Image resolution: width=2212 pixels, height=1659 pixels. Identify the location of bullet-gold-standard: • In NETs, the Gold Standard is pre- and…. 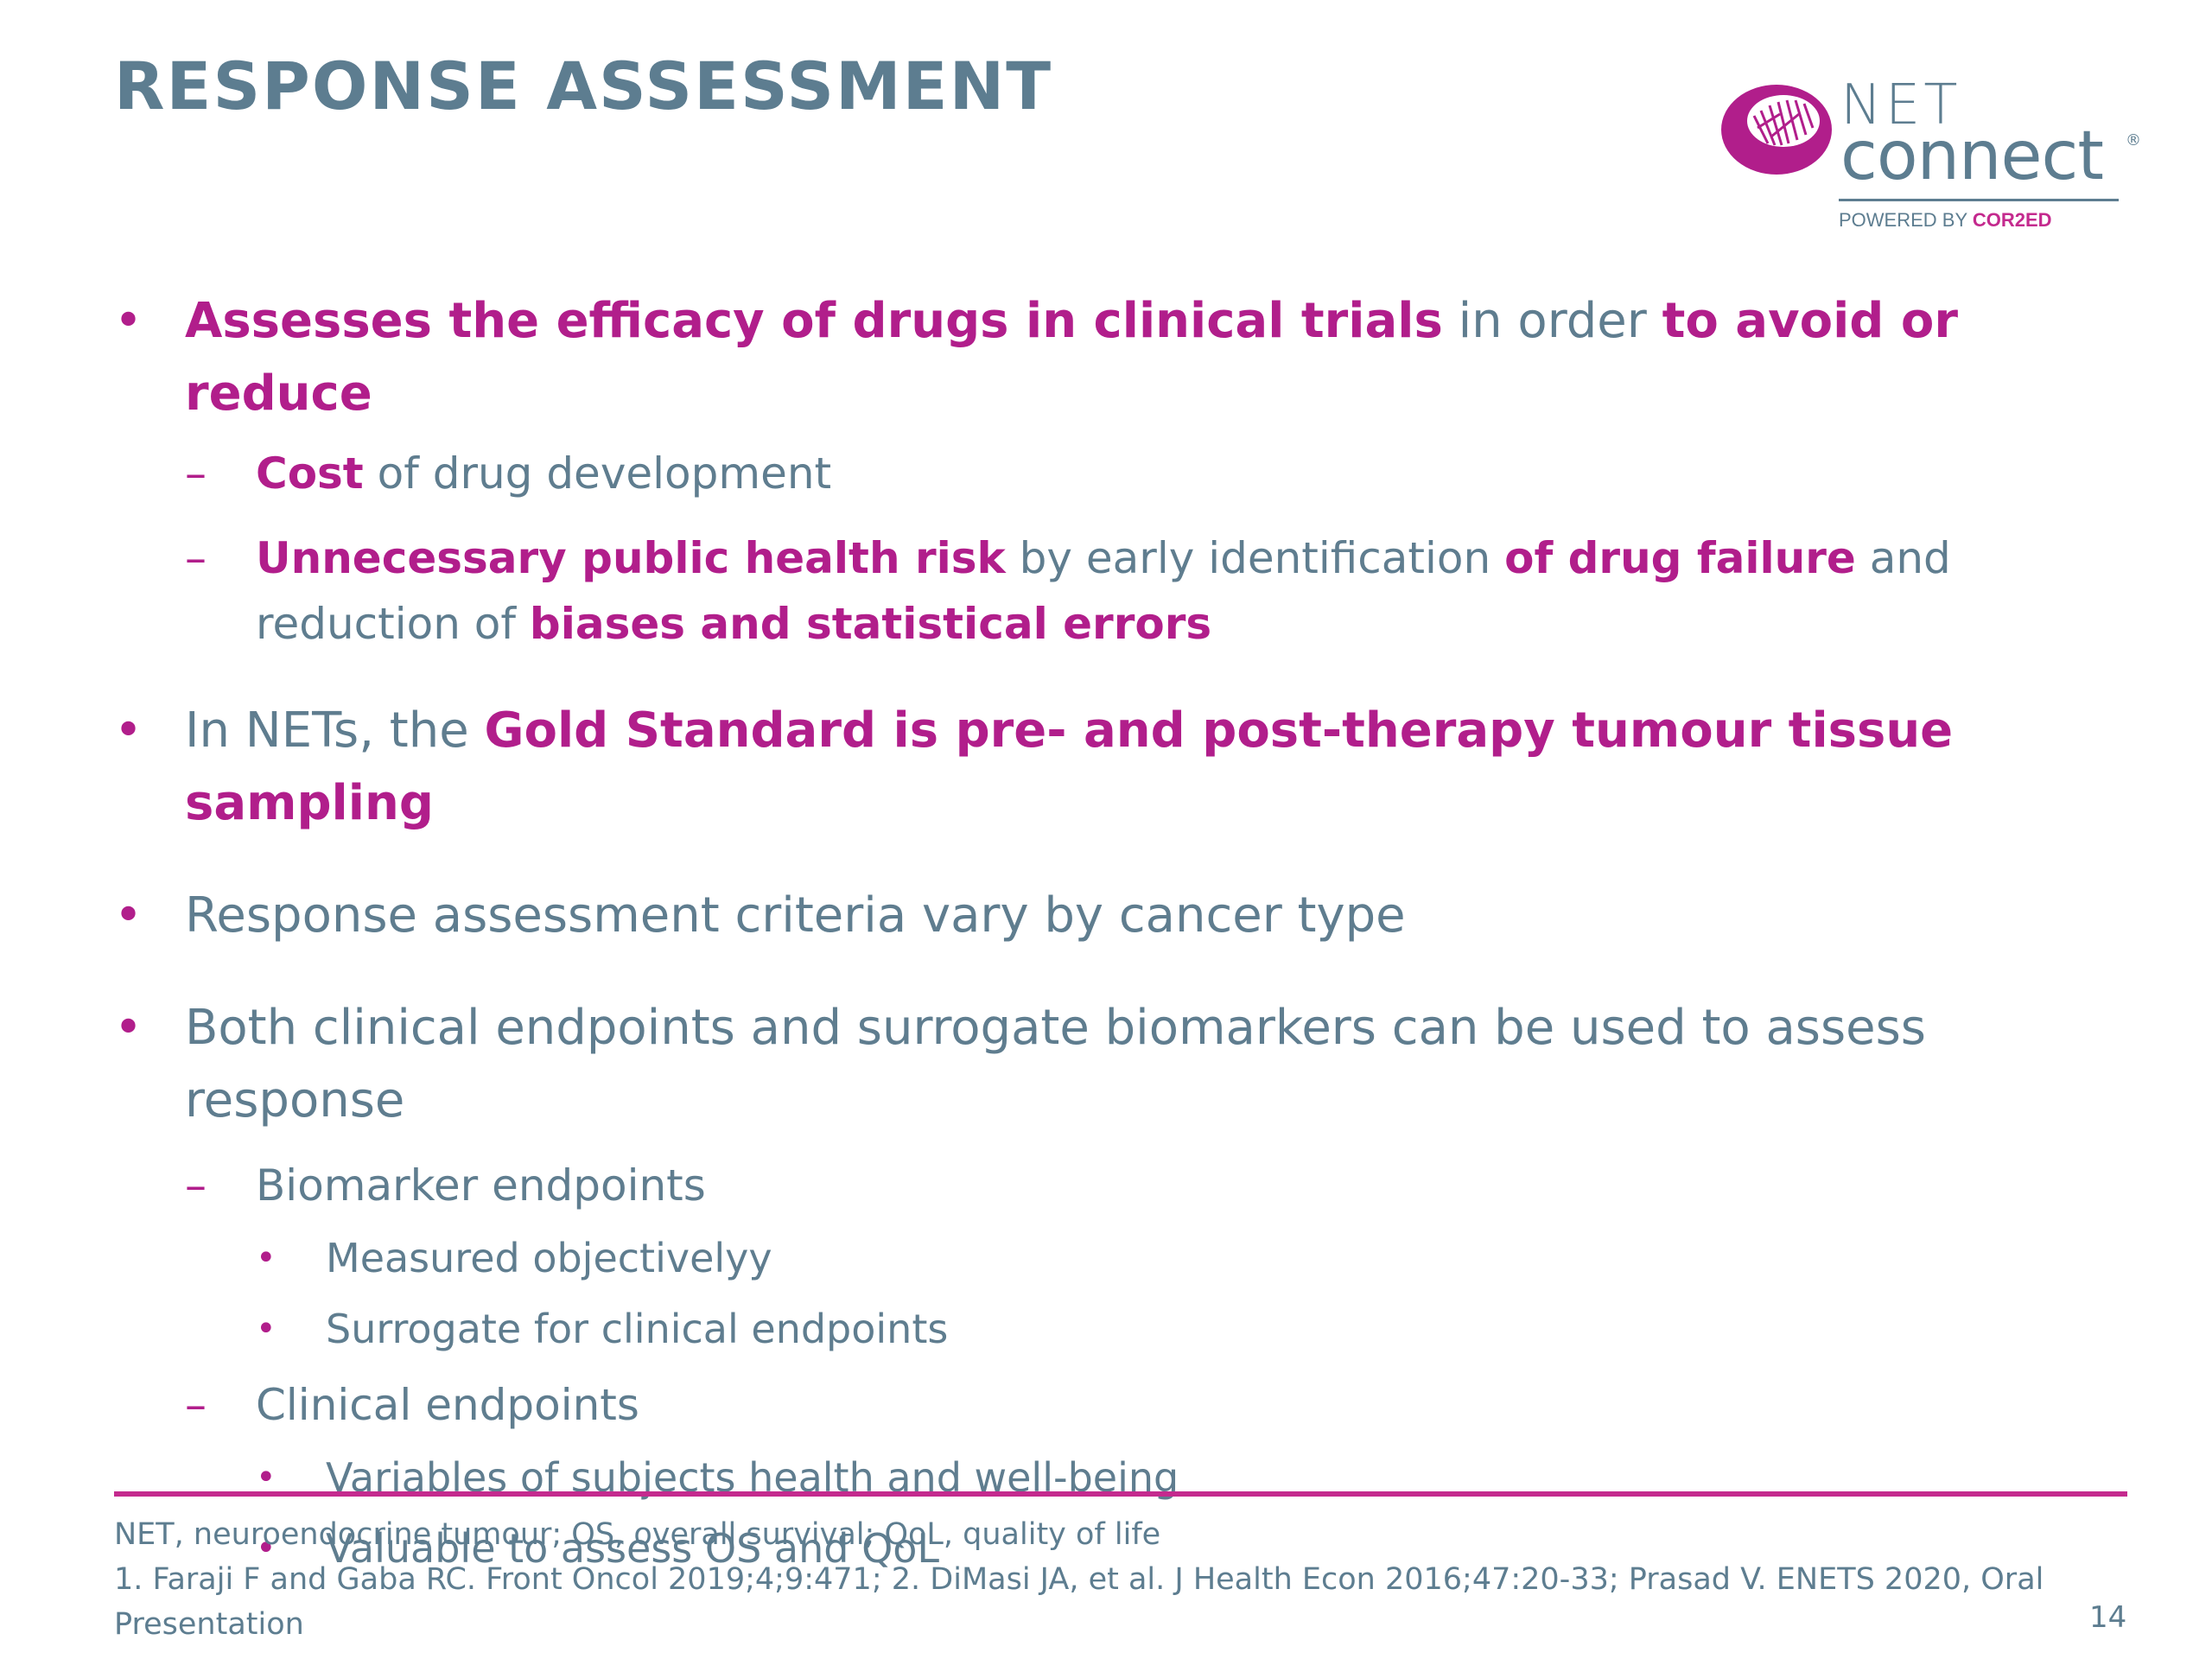
(1120, 767).